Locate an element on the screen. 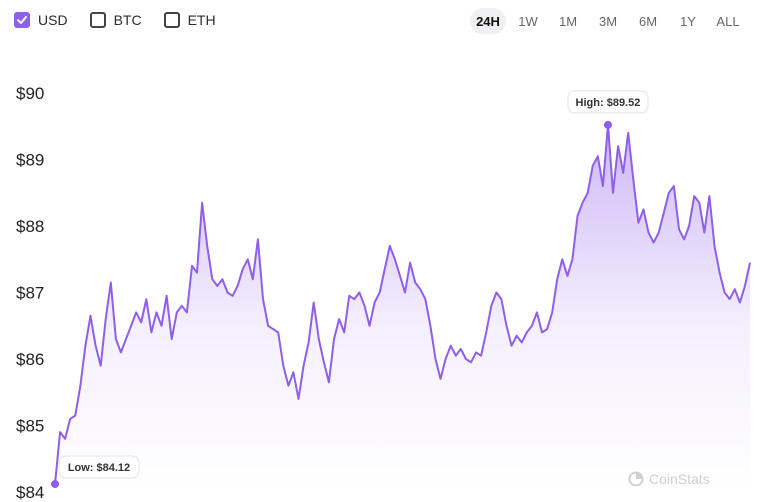 The image size is (760, 502). watermark: CoinStats is located at coordinates (669, 479).